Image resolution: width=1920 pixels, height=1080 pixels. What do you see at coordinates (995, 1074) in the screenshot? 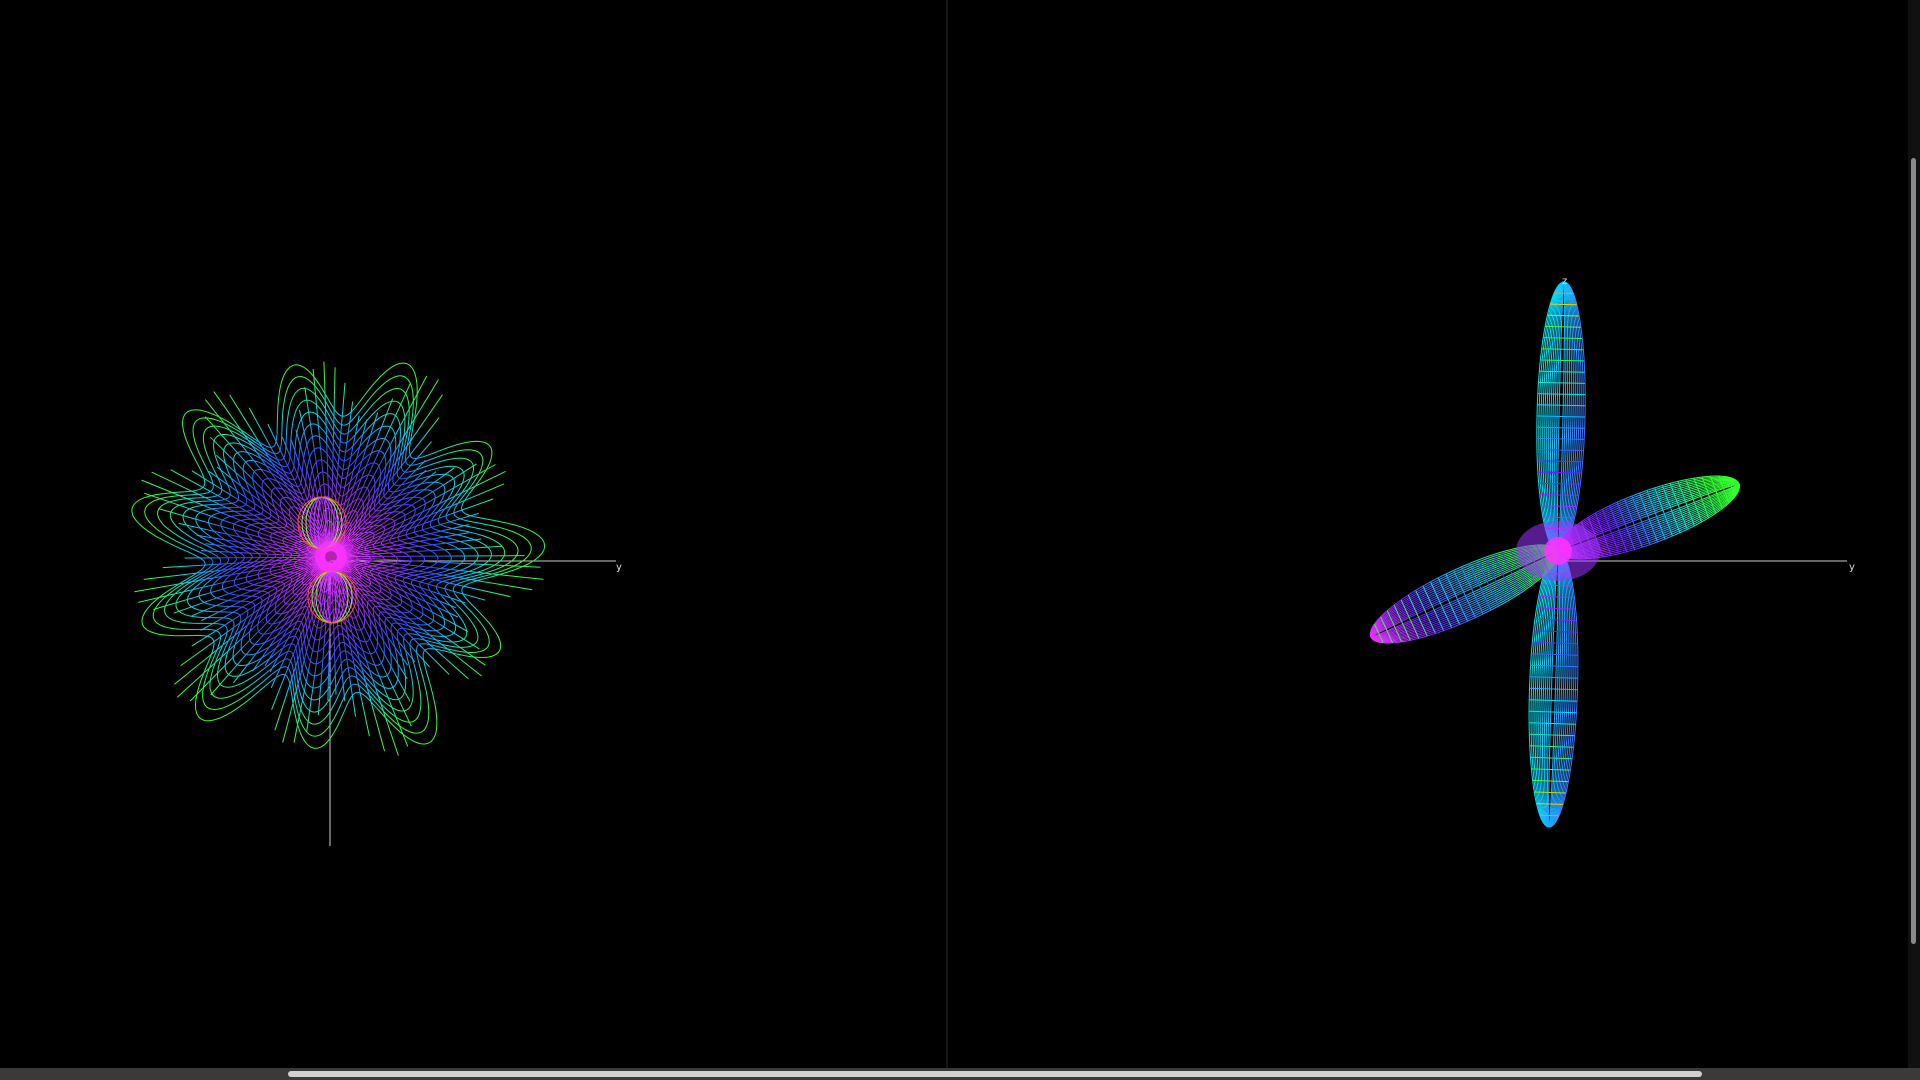
I see `horizontal-scrollbar-thumb` at bounding box center [995, 1074].